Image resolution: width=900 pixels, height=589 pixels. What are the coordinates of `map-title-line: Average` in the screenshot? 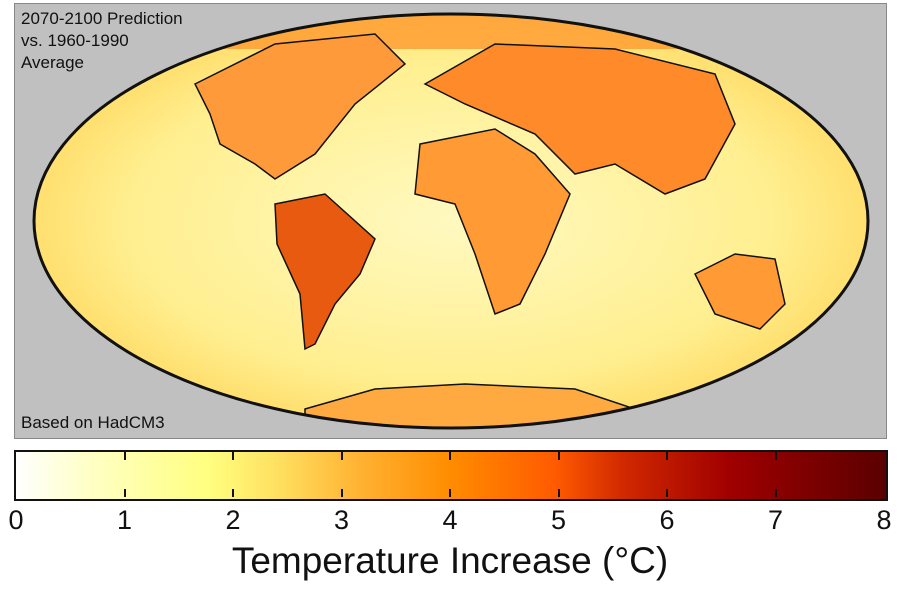 It's located at (53, 62).